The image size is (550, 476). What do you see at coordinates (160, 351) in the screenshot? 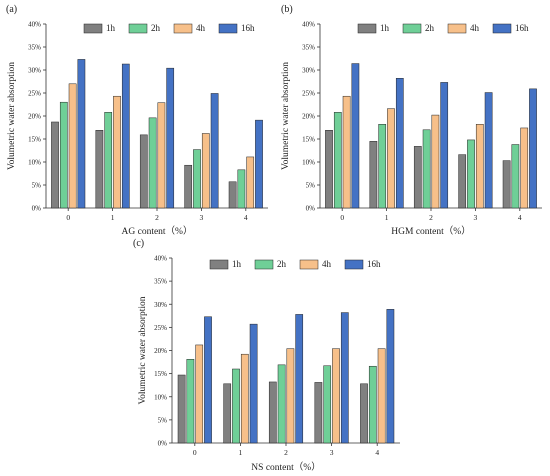
I see `y-tick-label: 20%` at bounding box center [160, 351].